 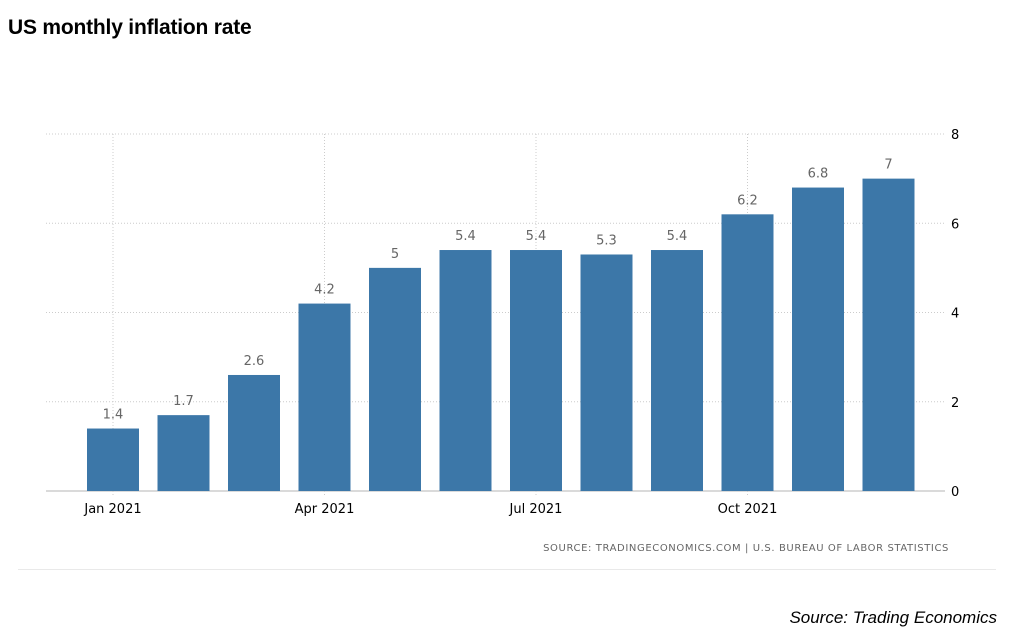 What do you see at coordinates (112, 509) in the screenshot?
I see `x-tick-label: Jan 2021` at bounding box center [112, 509].